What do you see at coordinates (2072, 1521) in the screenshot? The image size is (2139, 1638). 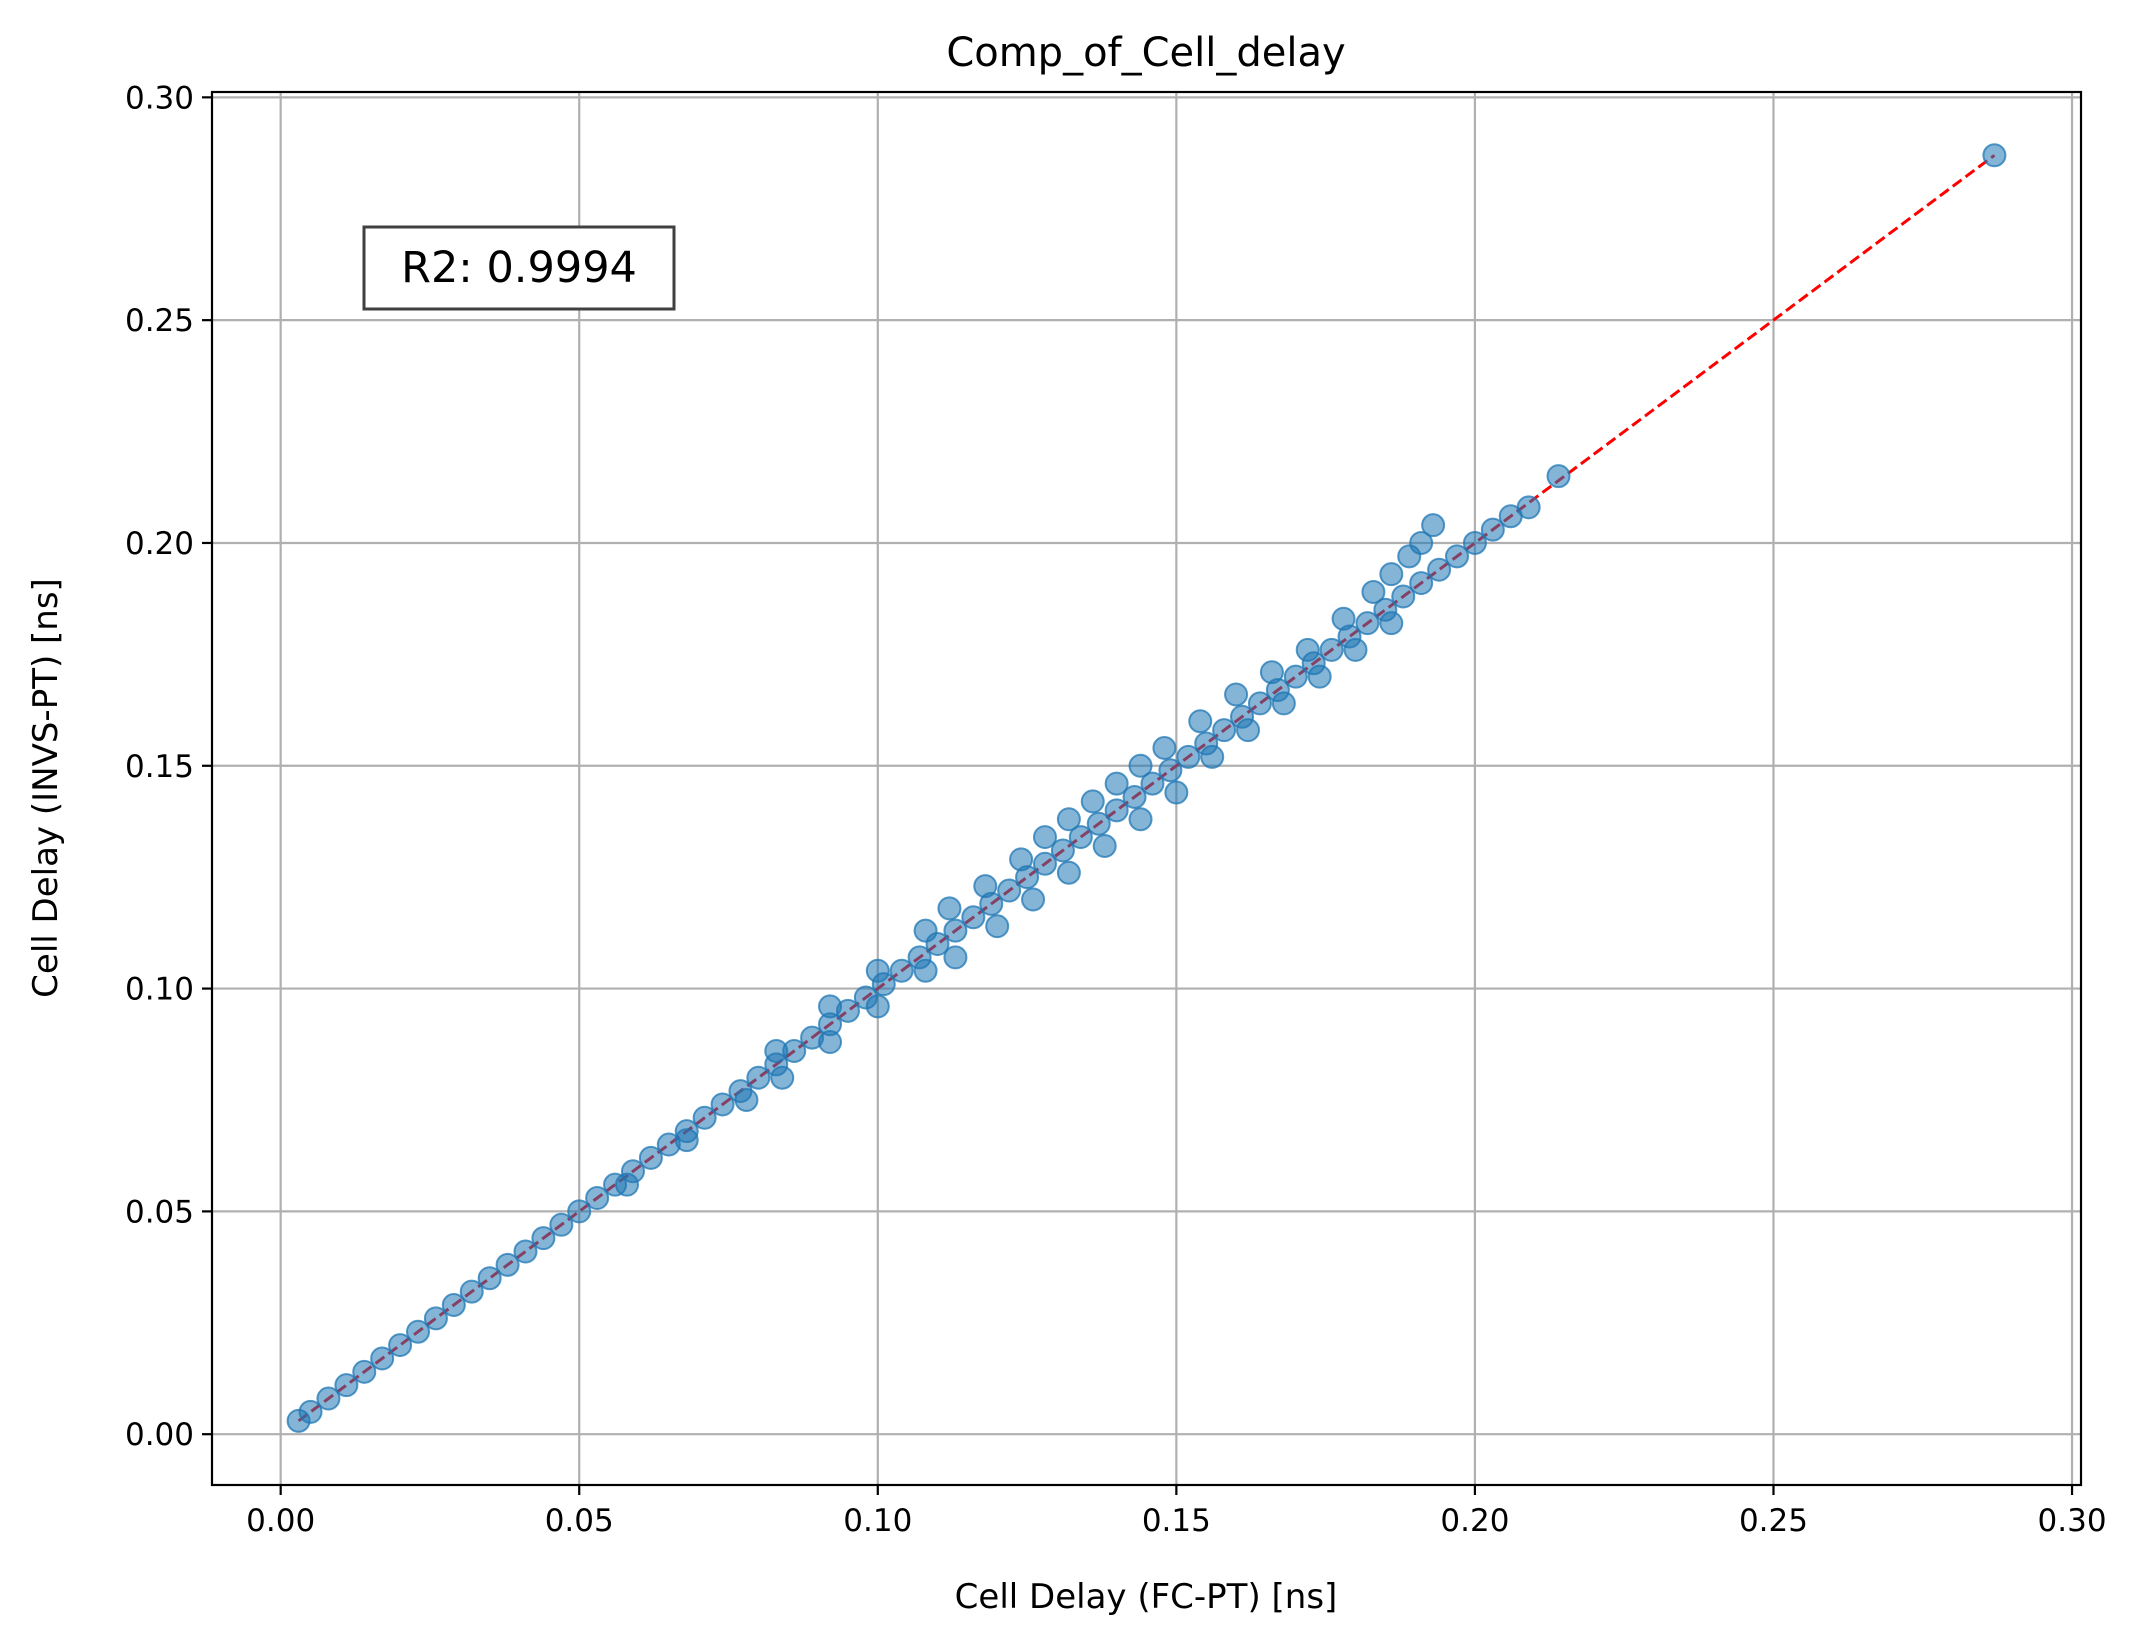 I see `x-tick-label: 0.30` at bounding box center [2072, 1521].